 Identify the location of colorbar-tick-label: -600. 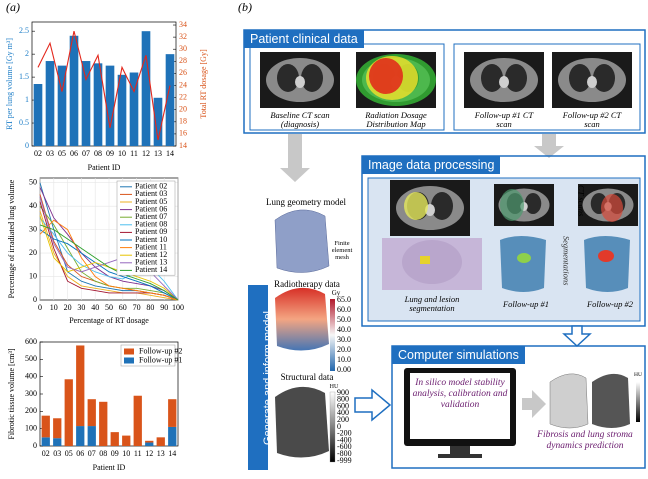
(344, 446).